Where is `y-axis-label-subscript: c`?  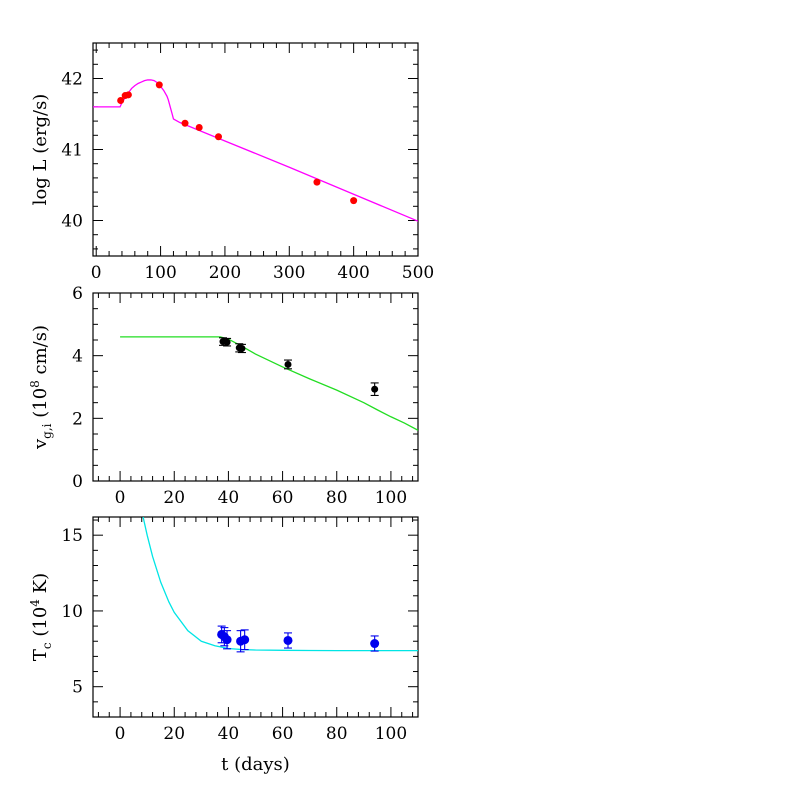
y-axis-label-subscript: c is located at coordinates (47, 645).